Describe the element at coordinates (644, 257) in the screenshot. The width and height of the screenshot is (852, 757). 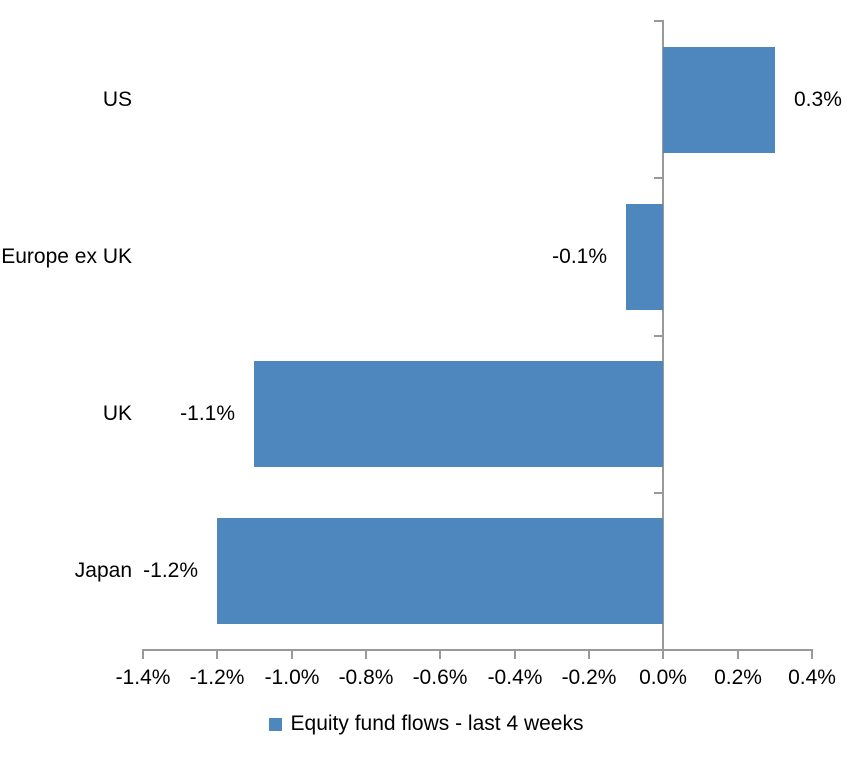
I see `bar-europe-ex-uk` at that location.